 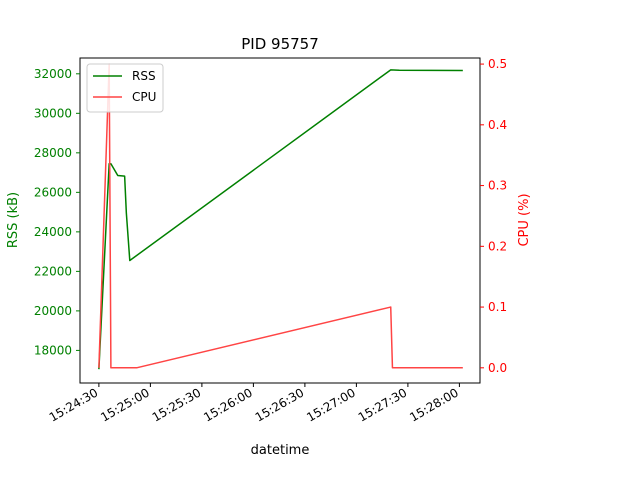 I want to click on y-right-tick-label: 0.4, so click(x=497, y=125).